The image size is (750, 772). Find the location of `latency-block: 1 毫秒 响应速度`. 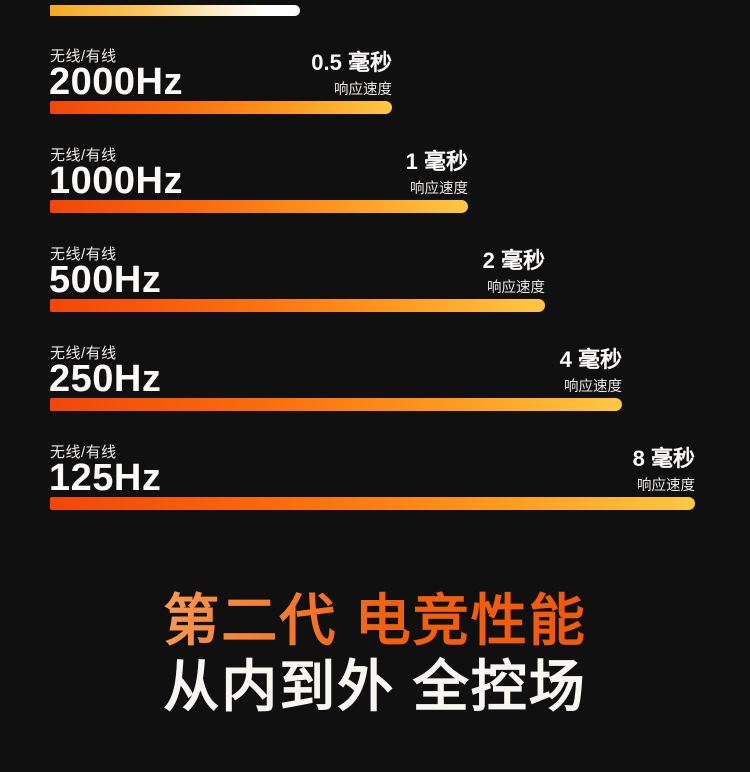

latency-block: 1 毫秒 响应速度 is located at coordinates (259, 173).